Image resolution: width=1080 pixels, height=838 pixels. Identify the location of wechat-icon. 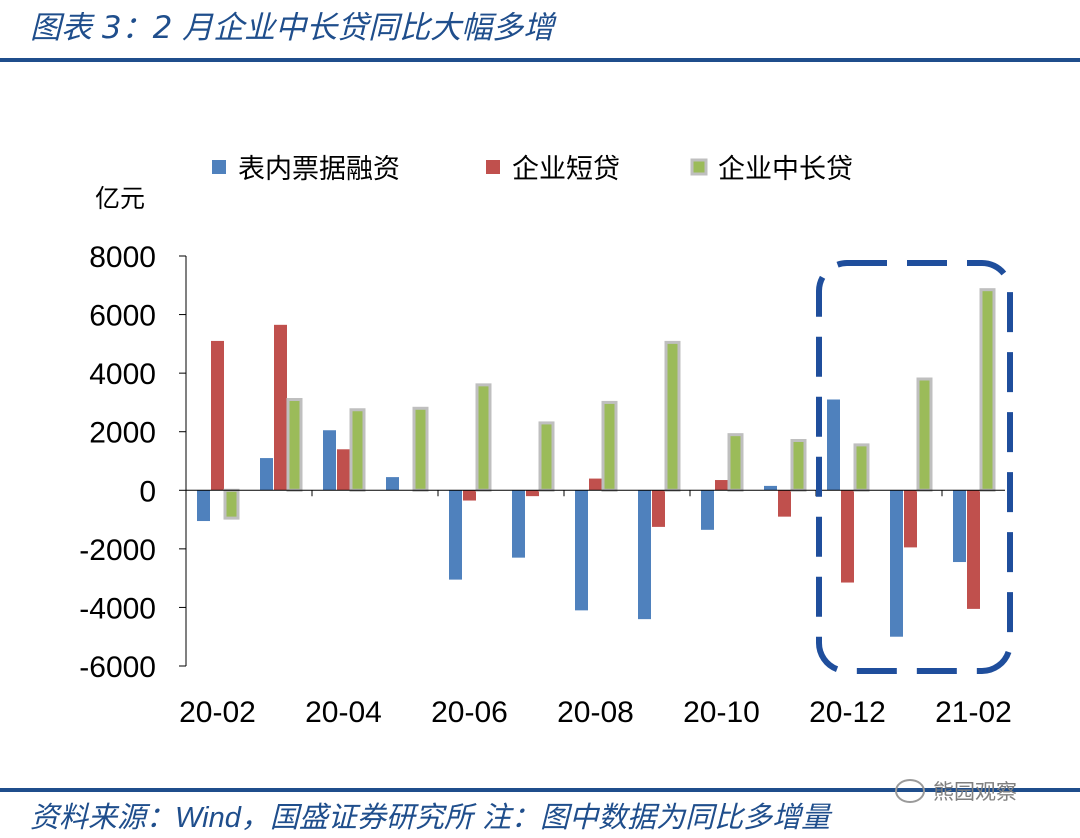
(910, 791).